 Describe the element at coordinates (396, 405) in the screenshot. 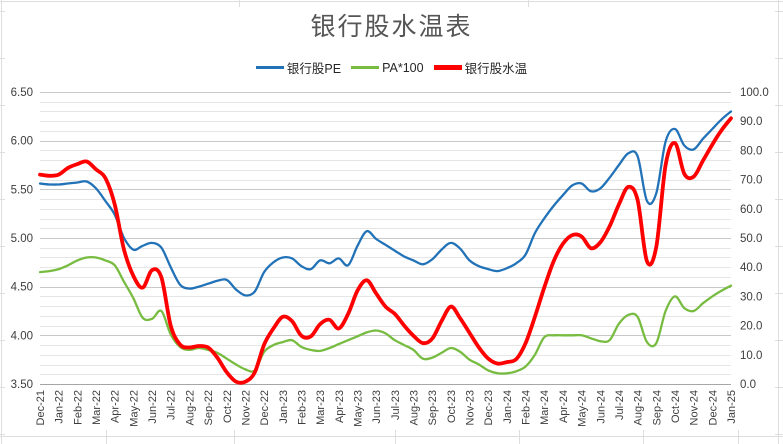

I see `x-axis-tick: Jul-23` at that location.